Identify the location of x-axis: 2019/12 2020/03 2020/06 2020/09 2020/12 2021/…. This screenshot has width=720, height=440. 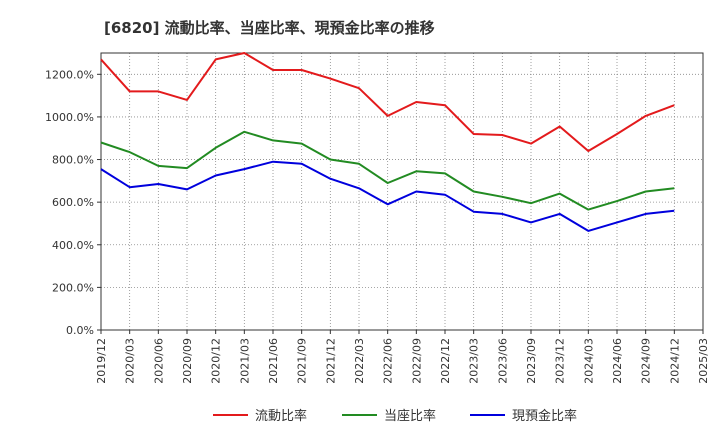
(402, 357).